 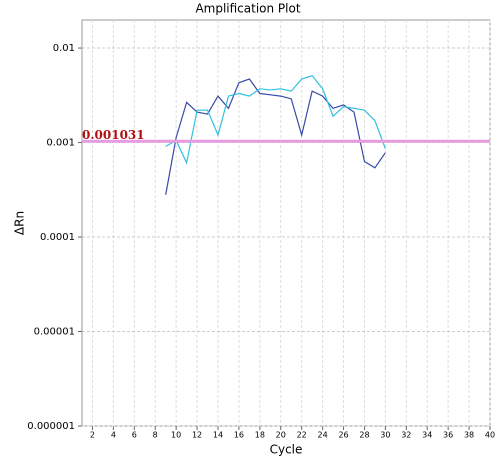 I want to click on x-tick-label: 18, so click(x=260, y=435).